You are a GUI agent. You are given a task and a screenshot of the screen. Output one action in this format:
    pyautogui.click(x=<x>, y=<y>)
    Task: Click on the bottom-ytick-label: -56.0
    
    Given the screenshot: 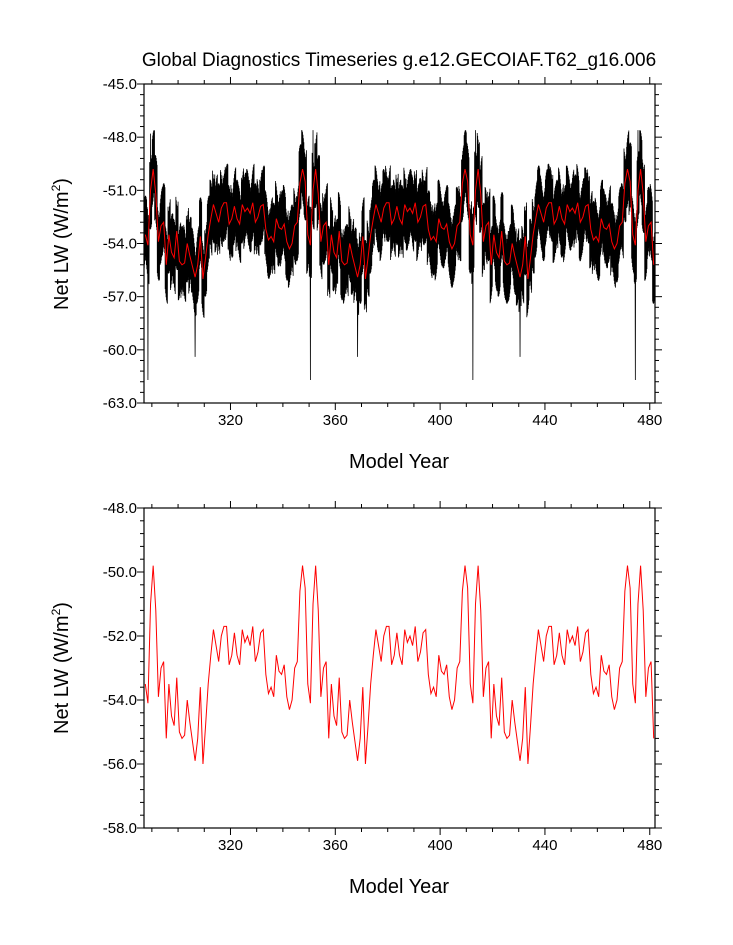 What is the action you would take?
    pyautogui.click(x=120, y=764)
    